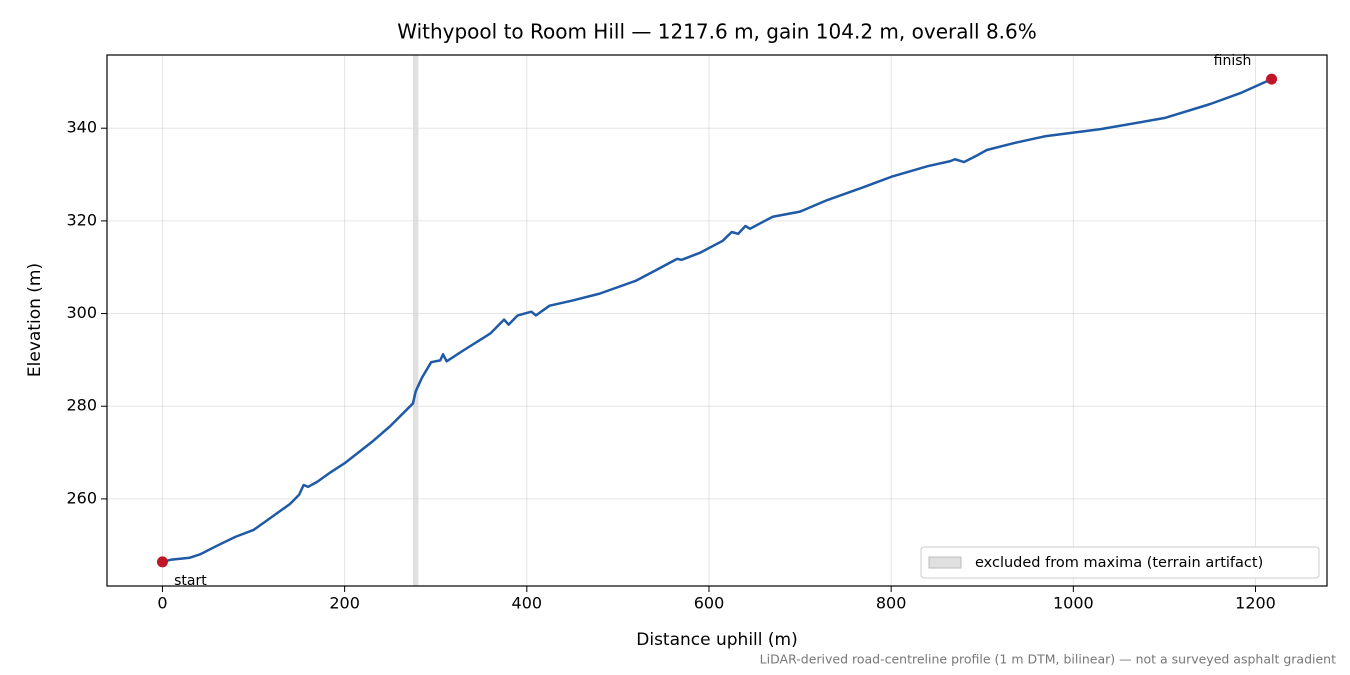 Image resolution: width=1350 pixels, height=675 pixels. Describe the element at coordinates (1233, 61) in the screenshot. I see `marker-label: finish` at that location.